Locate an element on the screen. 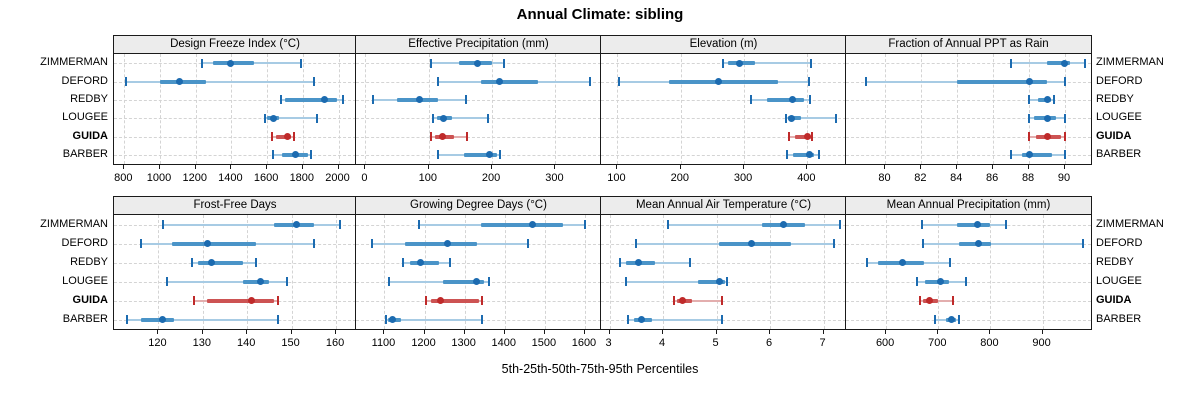 The width and height of the screenshot is (1200, 400). station-label-right-deford: DEFORD is located at coordinates (1119, 80).